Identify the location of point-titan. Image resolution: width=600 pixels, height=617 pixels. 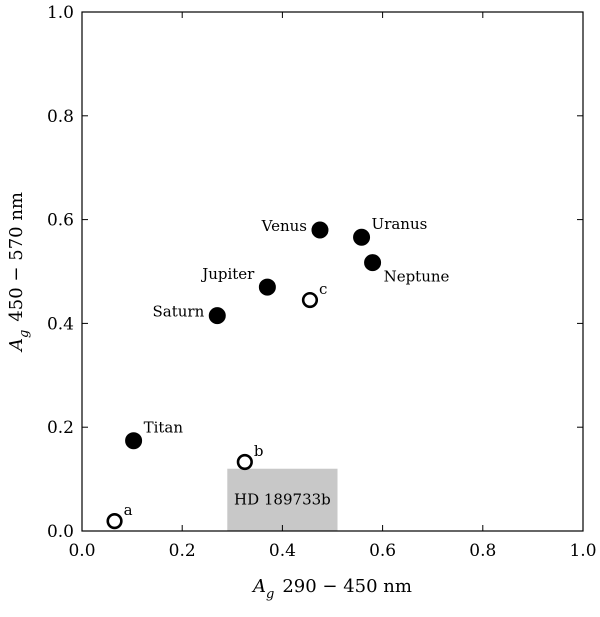
(134, 441).